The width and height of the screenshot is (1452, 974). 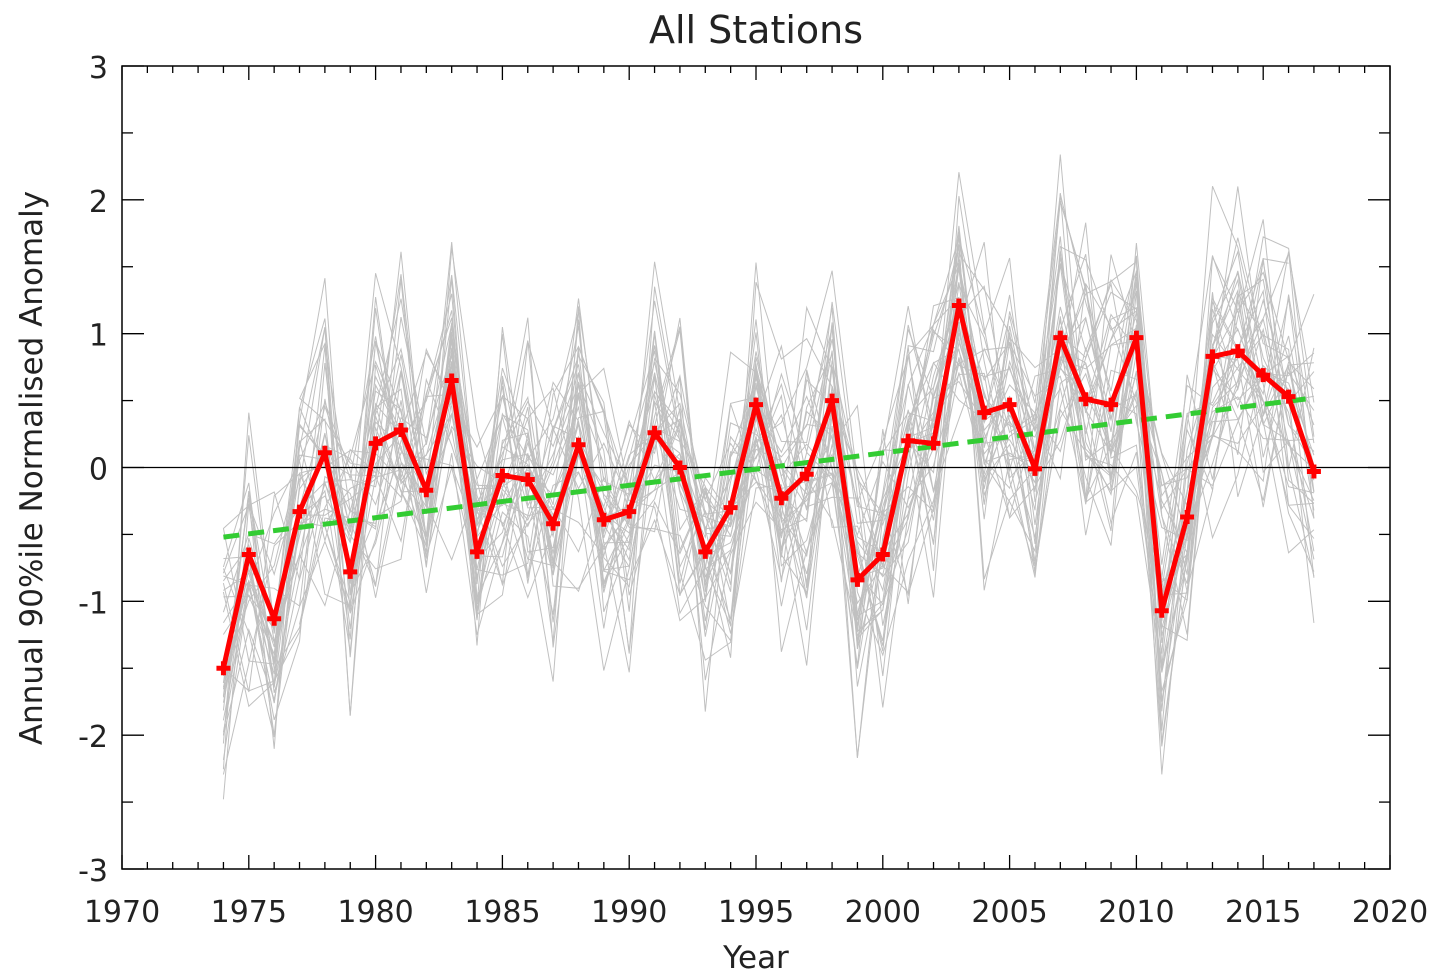 I want to click on y-tick-label: 2, so click(x=98, y=202).